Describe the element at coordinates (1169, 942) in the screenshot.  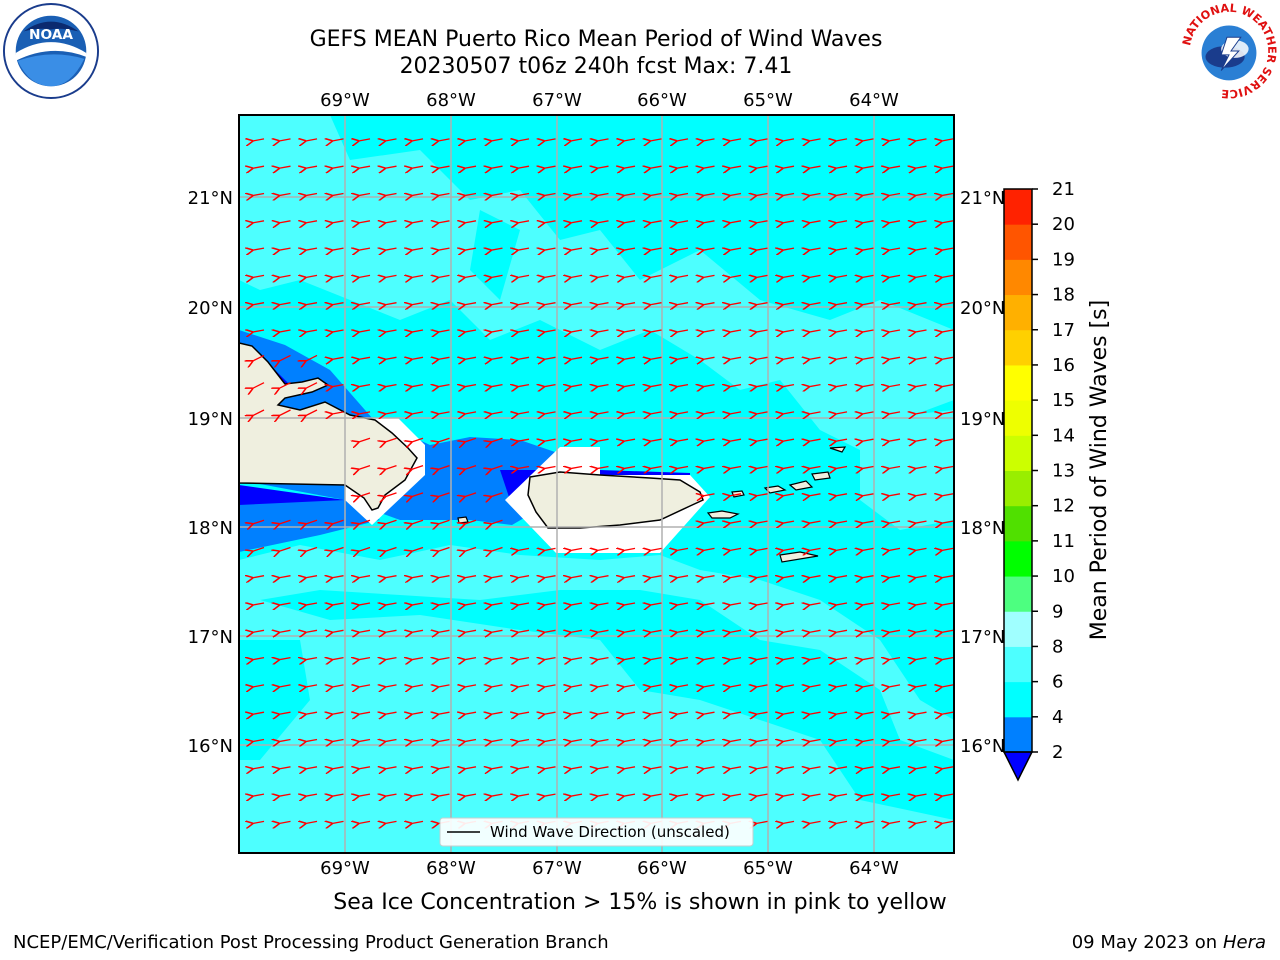
I see `credit-date: 09 May 2023 on Hera` at that location.